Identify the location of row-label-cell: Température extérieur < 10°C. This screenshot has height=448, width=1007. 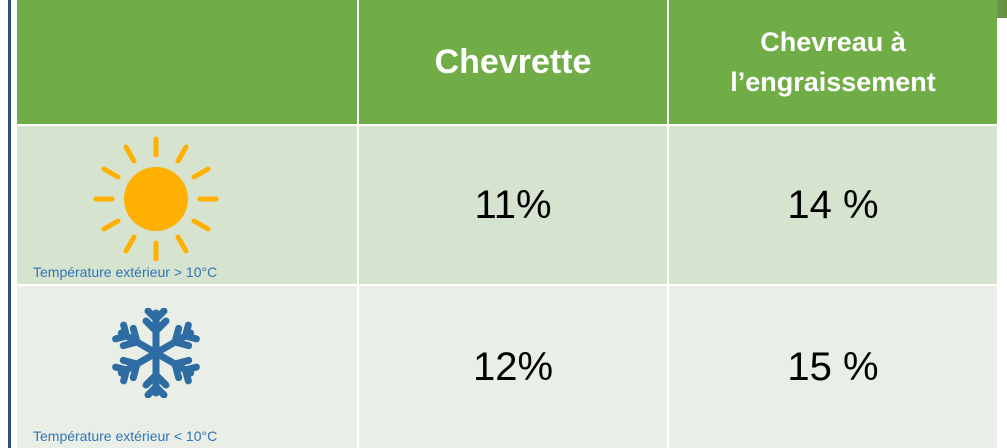
(187, 367).